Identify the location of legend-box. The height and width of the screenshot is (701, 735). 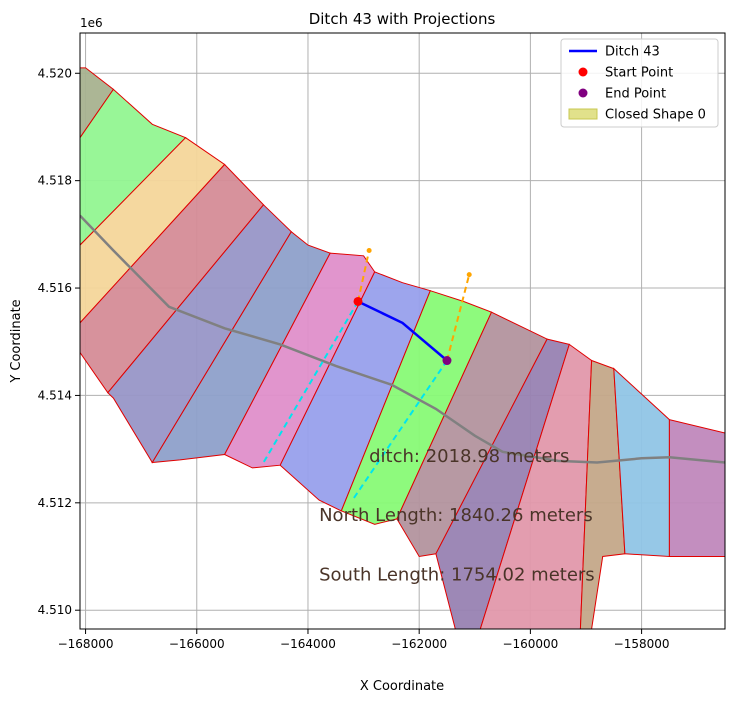
(639, 83).